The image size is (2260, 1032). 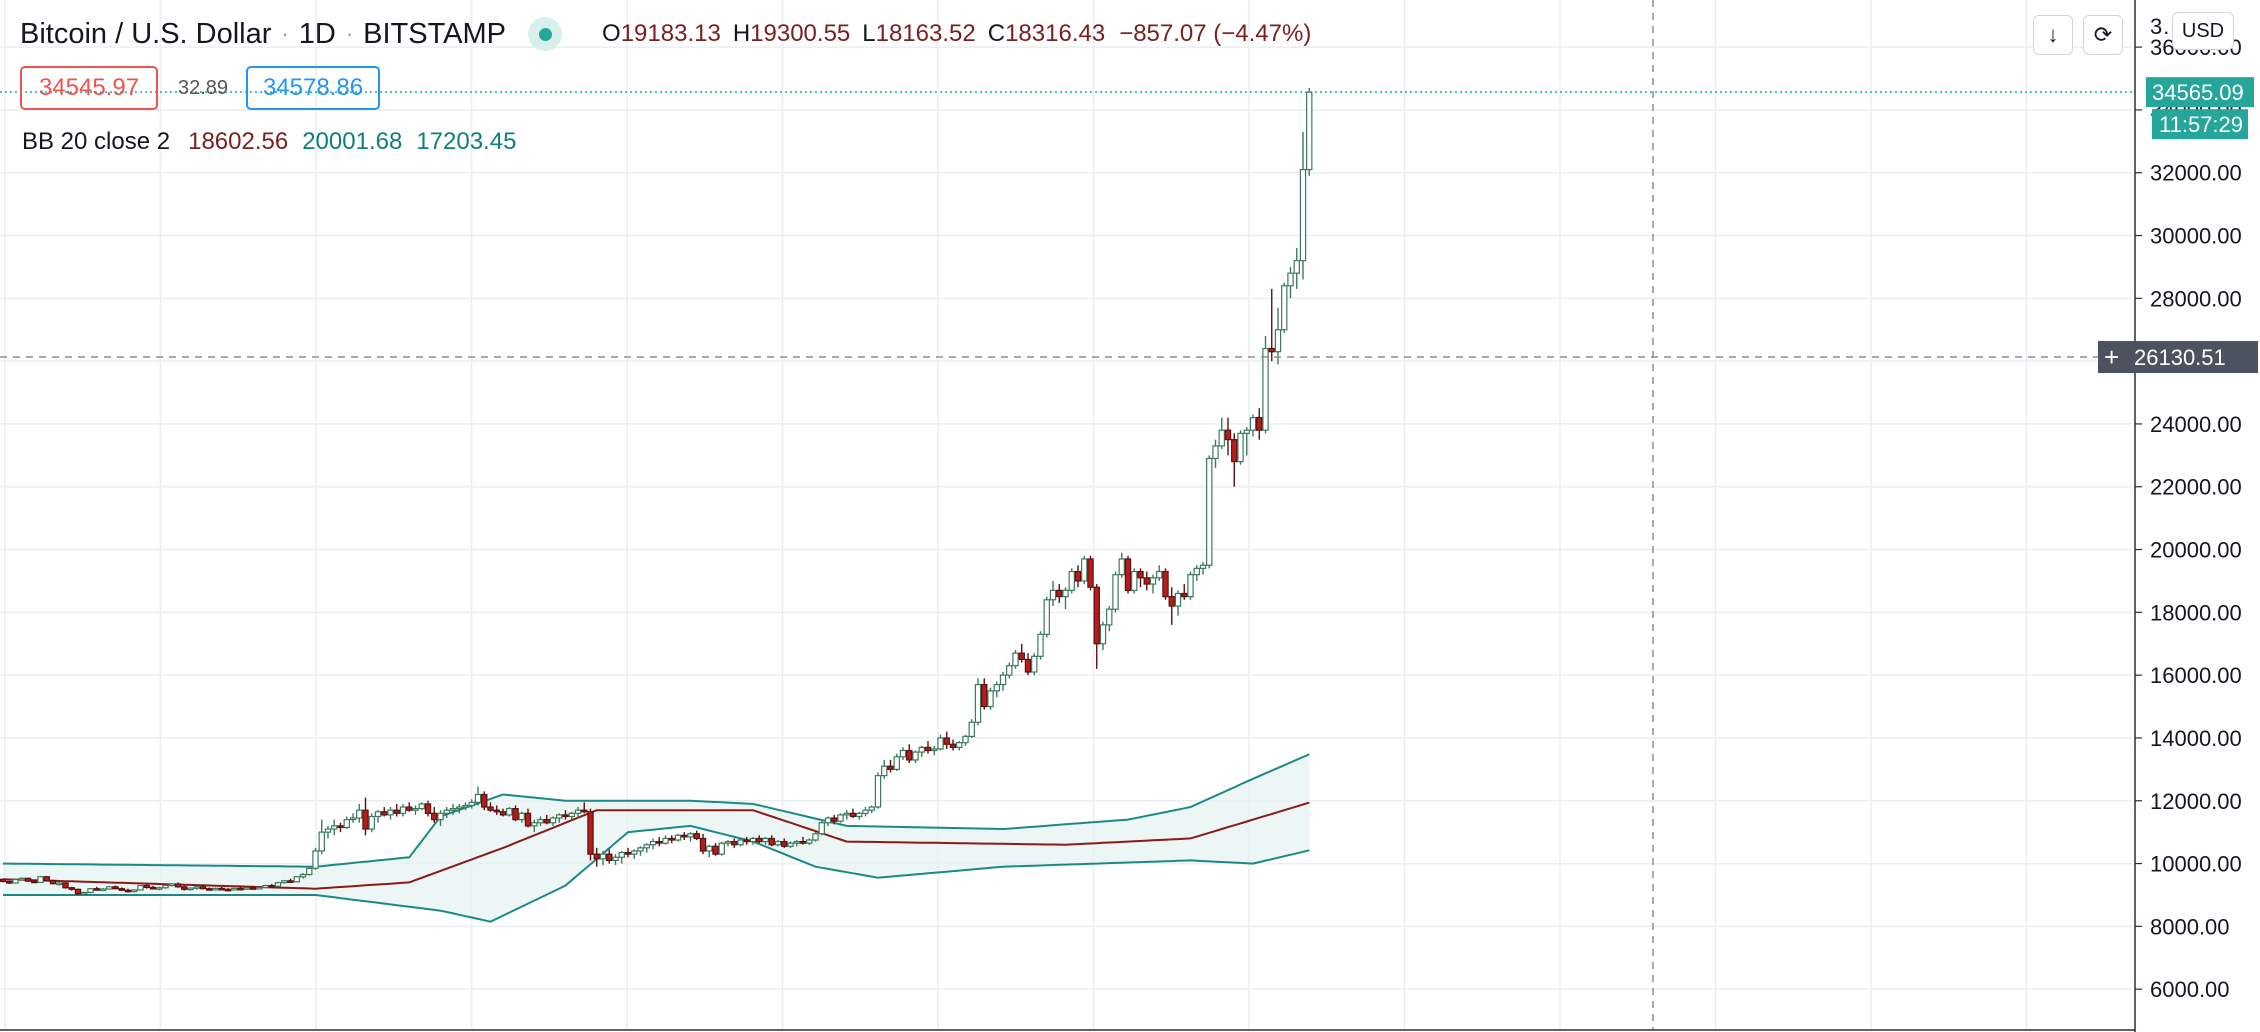 I want to click on interval-label: 1D, so click(x=317, y=33).